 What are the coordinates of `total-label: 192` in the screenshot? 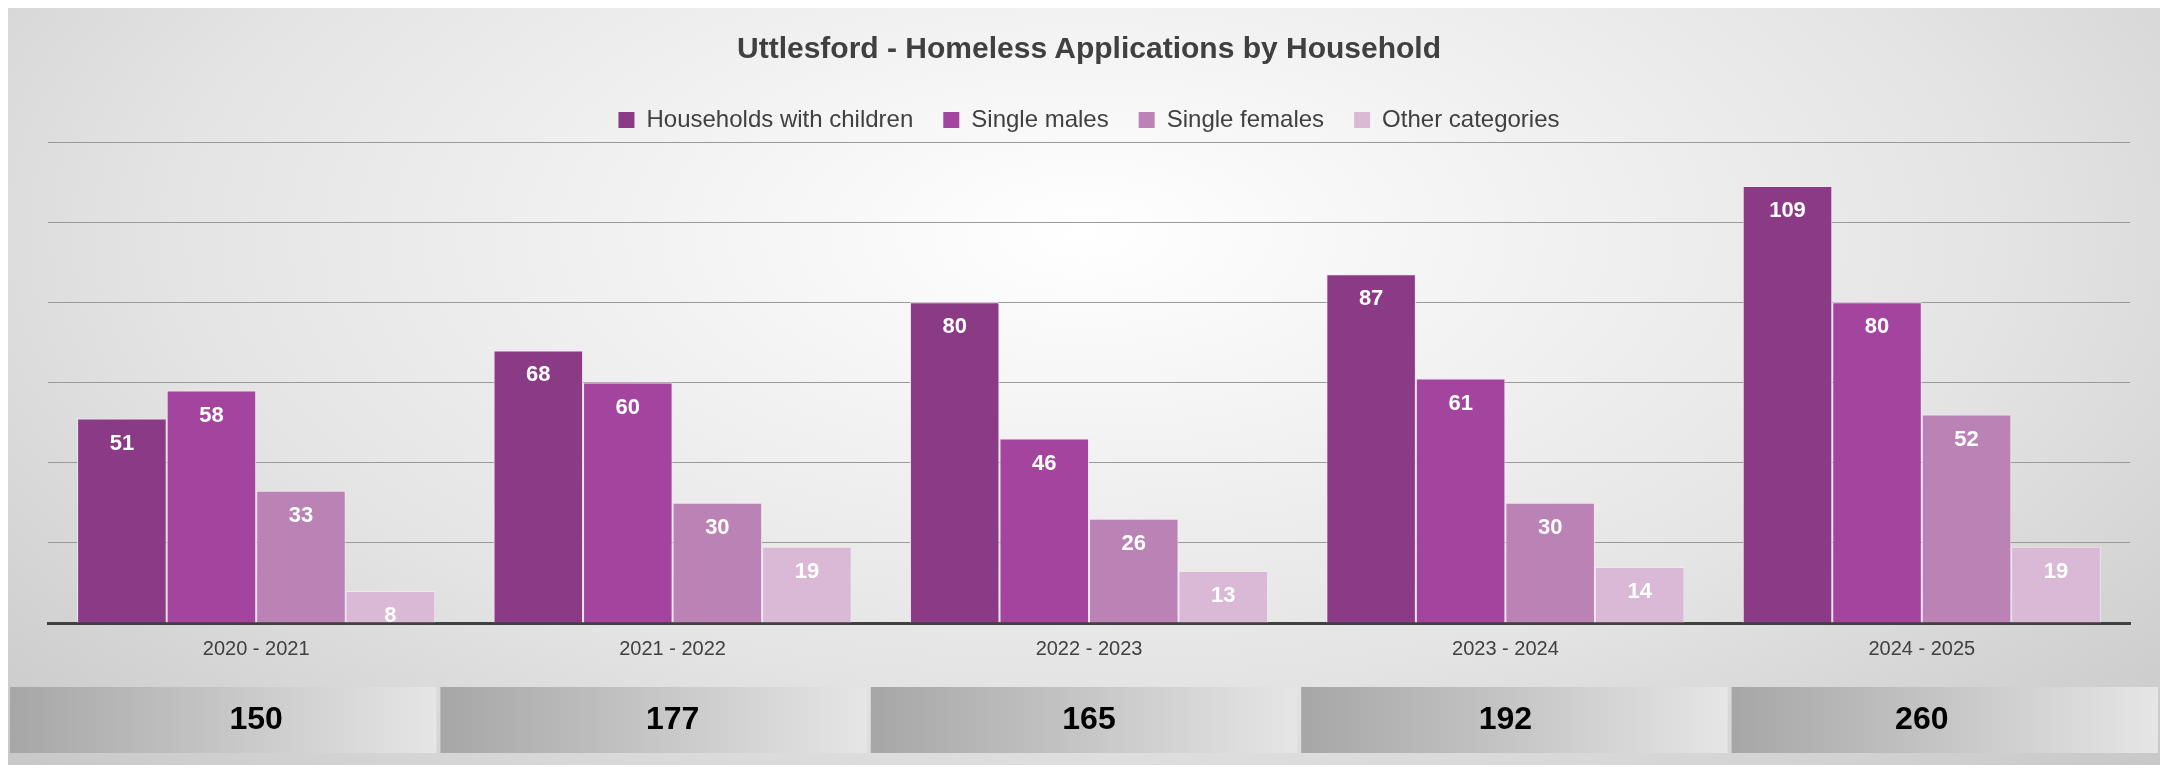 It's located at (1505, 717).